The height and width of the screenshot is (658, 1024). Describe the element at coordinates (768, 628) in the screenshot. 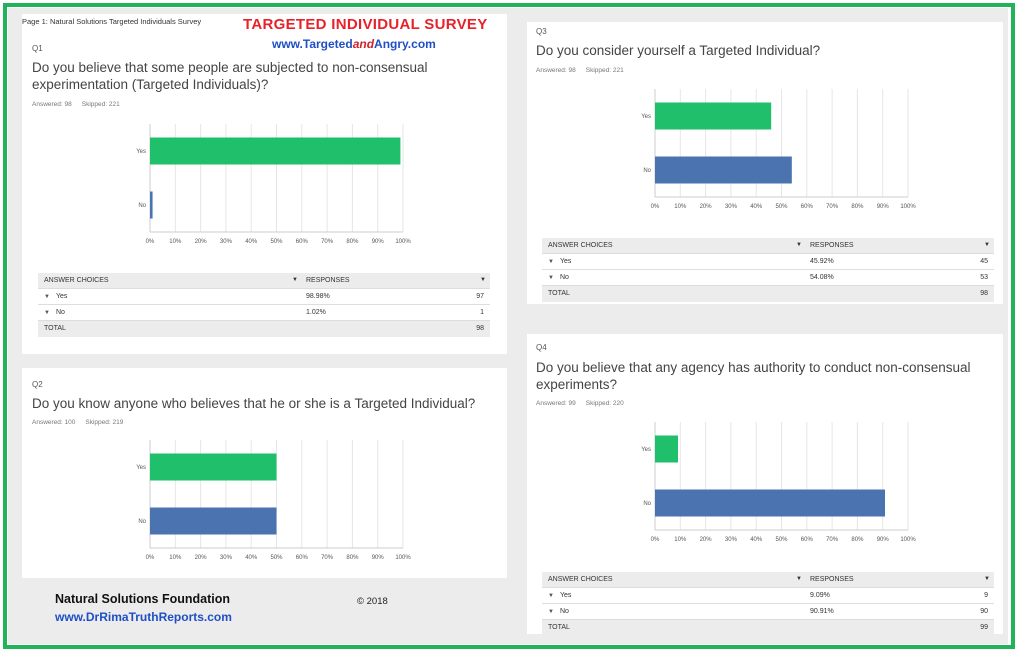

I see `table-total-row: TOTAL 99` at that location.